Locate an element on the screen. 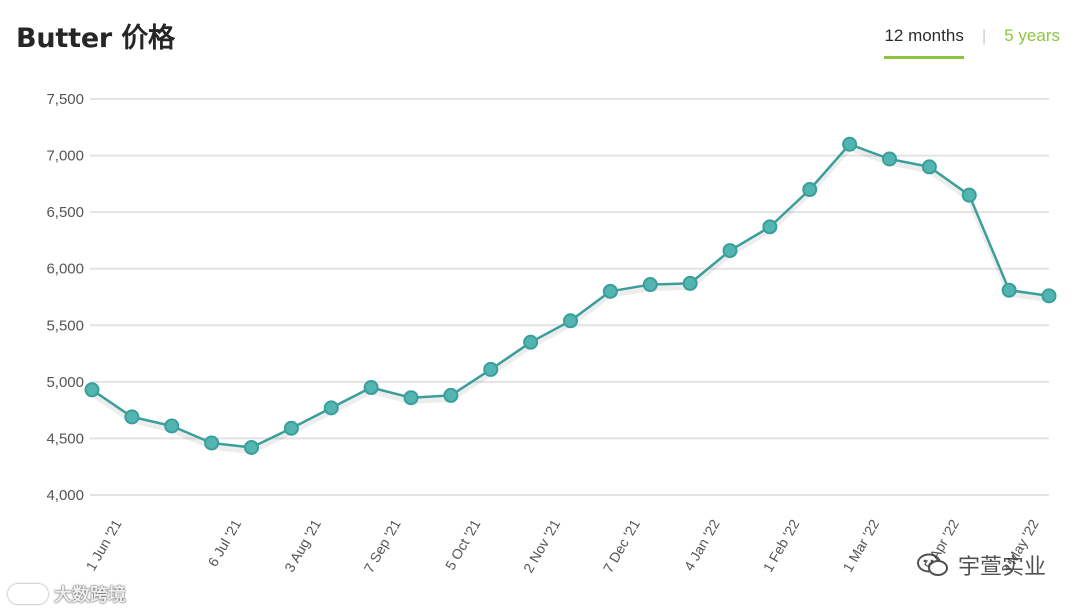 The width and height of the screenshot is (1080, 613). range-tabs: 12 months | 5 years is located at coordinates (972, 42).